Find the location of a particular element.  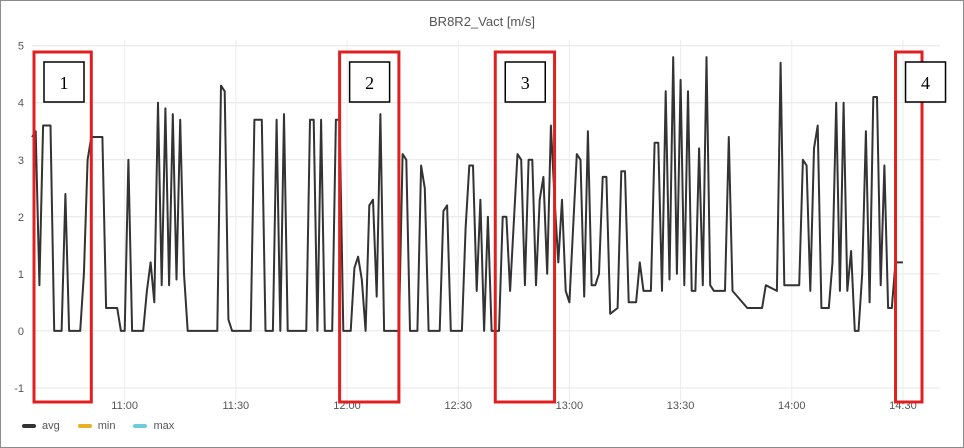

legend-label-min: min is located at coordinates (106, 426).